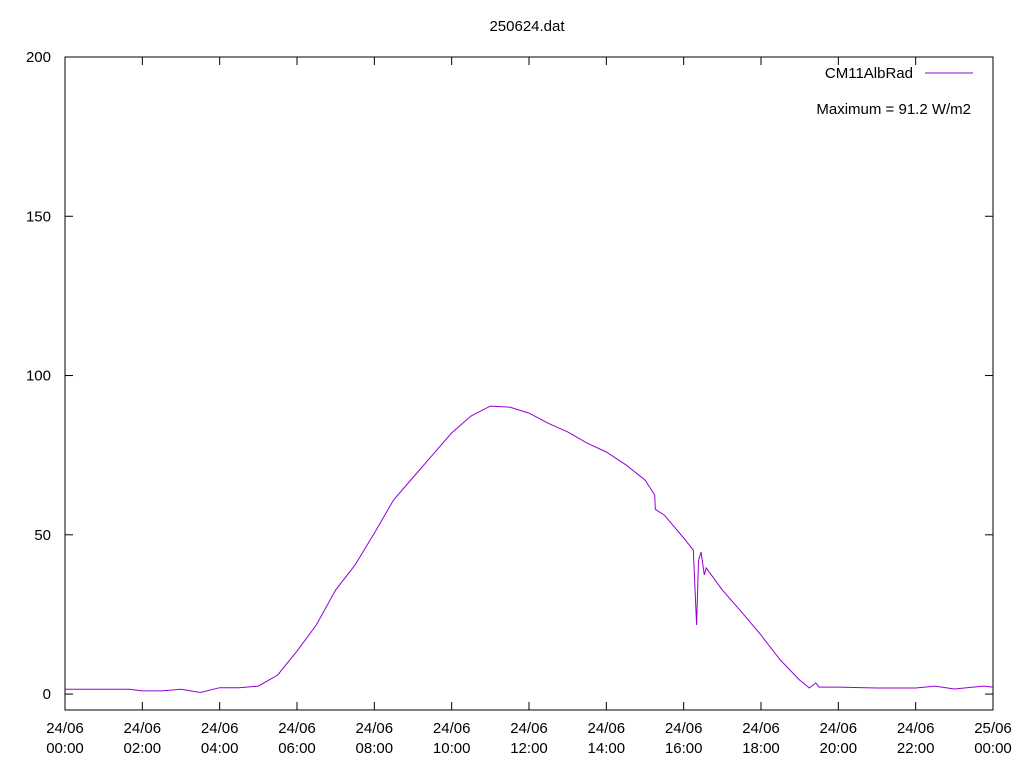 This screenshot has height=773, width=1024. I want to click on x-tick-label: 24/06 12:00, so click(529, 738).